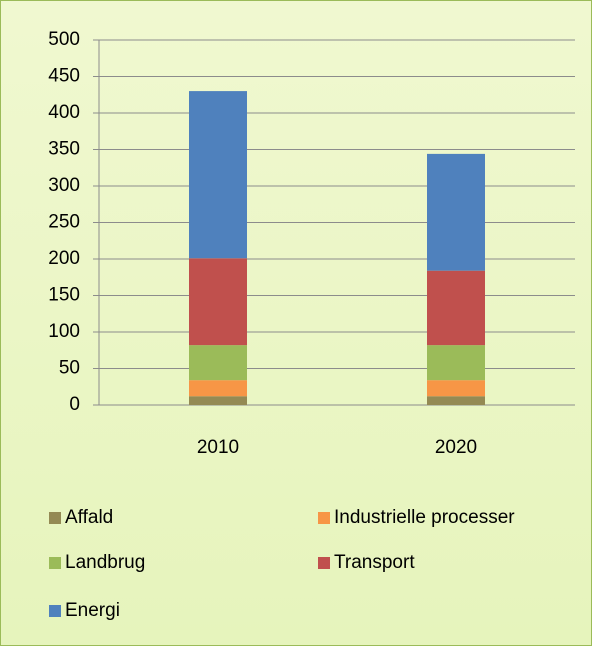 The height and width of the screenshot is (646, 592). I want to click on x-tick-label: 2010, so click(218, 447).